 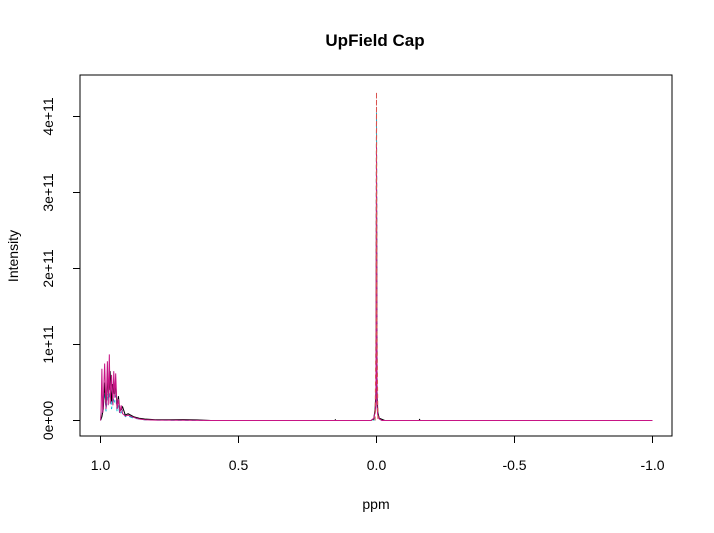 What do you see at coordinates (13, 256) in the screenshot?
I see `y-axis-label: Intensity` at bounding box center [13, 256].